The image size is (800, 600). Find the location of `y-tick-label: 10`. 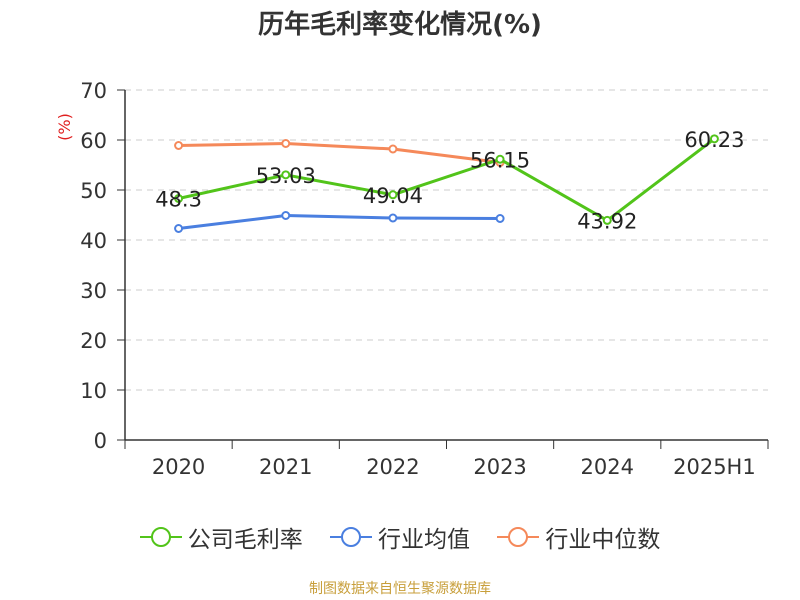

y-tick-label: 10 is located at coordinates (93, 391).